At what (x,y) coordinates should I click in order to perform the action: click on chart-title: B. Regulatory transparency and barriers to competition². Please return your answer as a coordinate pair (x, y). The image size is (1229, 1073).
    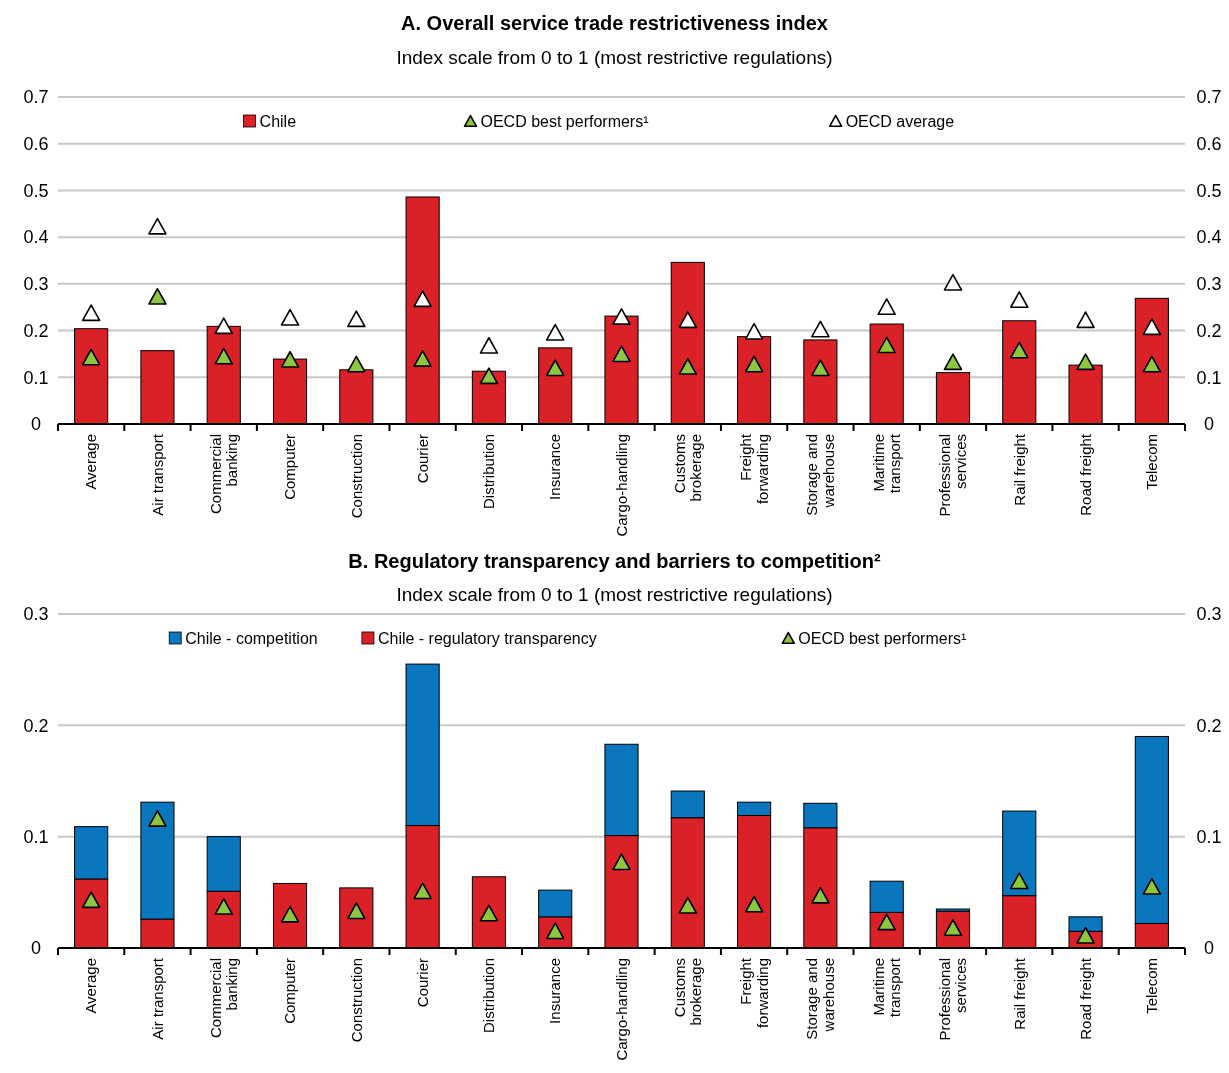
    Looking at the image, I should click on (614, 561).